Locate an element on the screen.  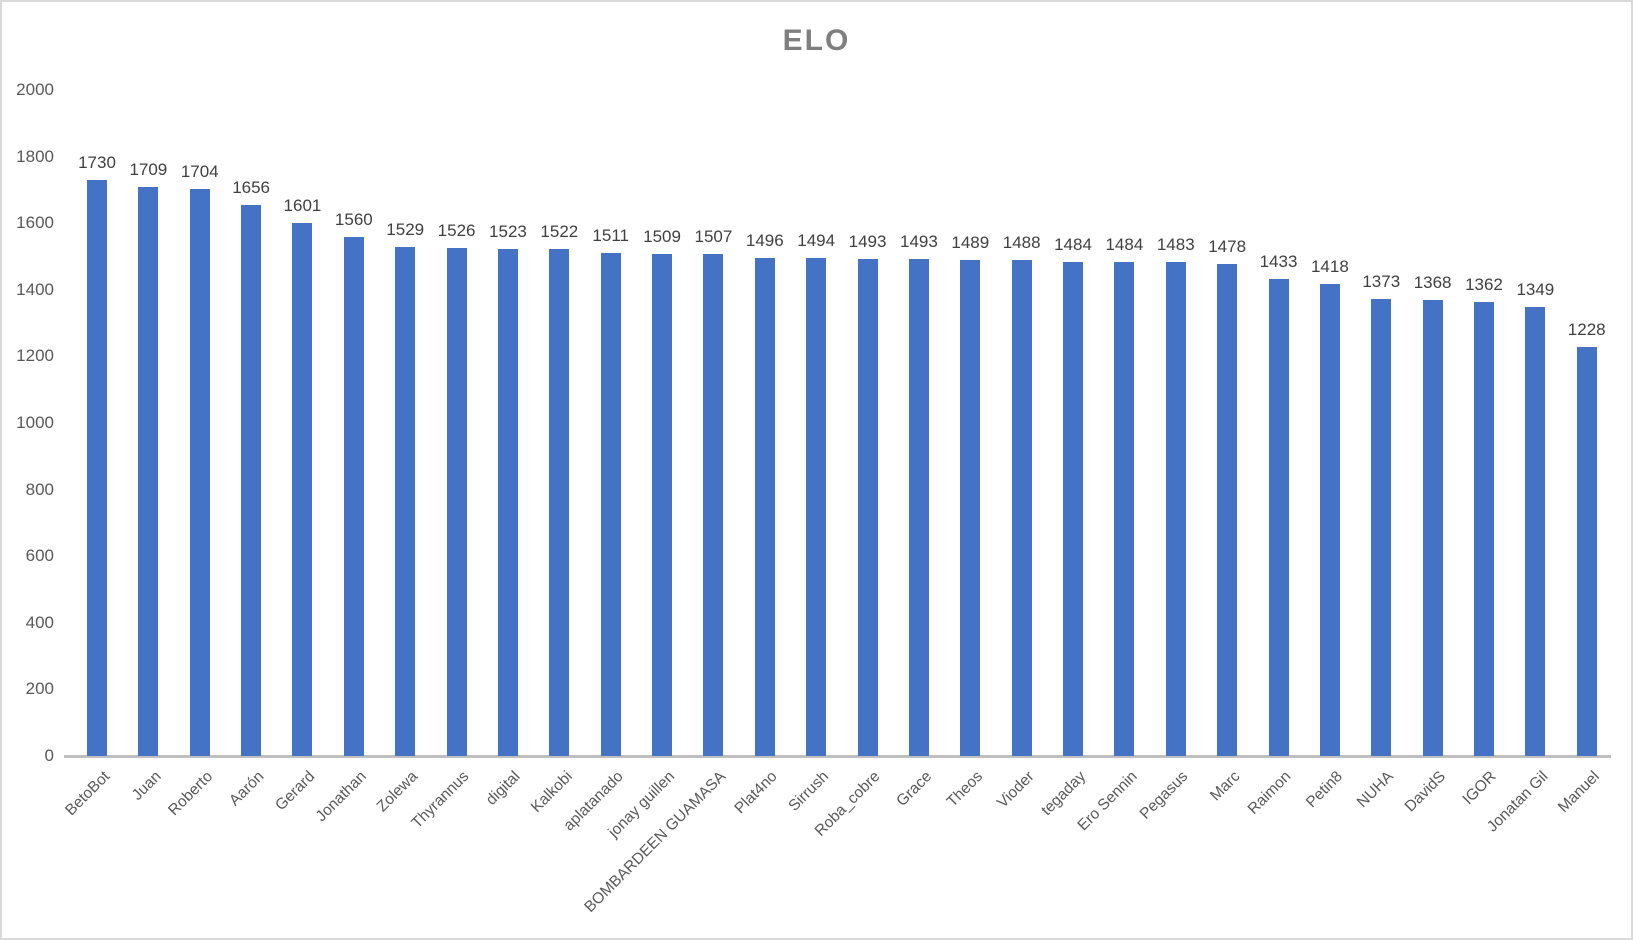
bar-value-label: 1228 is located at coordinates (1586, 330).